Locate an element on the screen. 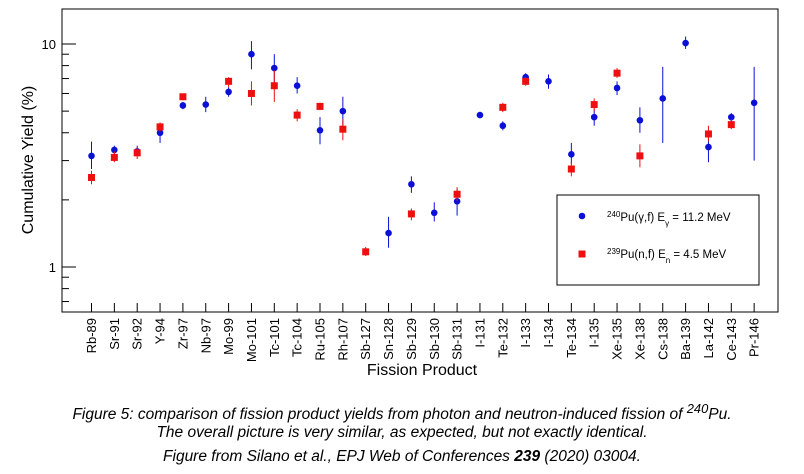 The image size is (804, 474). x-tick-label: Tc-101 is located at coordinates (274, 337).